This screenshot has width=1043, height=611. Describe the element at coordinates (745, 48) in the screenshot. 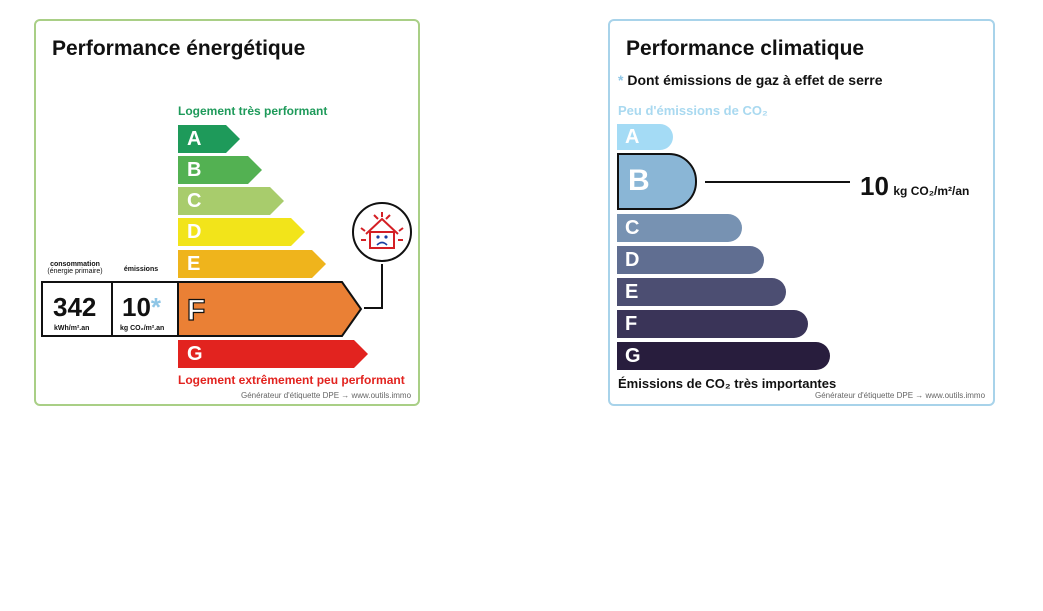

I see `climate-title: Performance climatique` at that location.